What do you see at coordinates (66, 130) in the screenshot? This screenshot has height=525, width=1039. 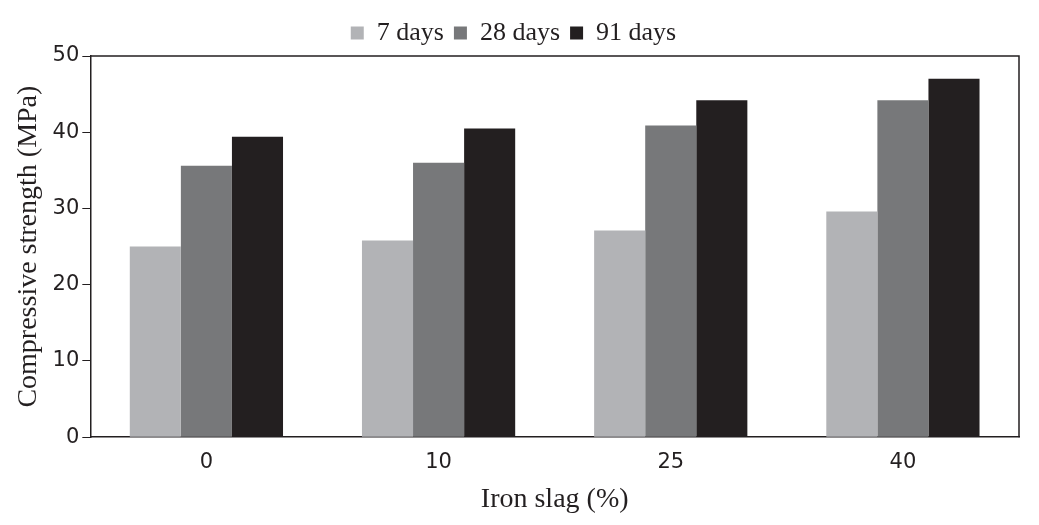 I see `y-tick-label: 40` at bounding box center [66, 130].